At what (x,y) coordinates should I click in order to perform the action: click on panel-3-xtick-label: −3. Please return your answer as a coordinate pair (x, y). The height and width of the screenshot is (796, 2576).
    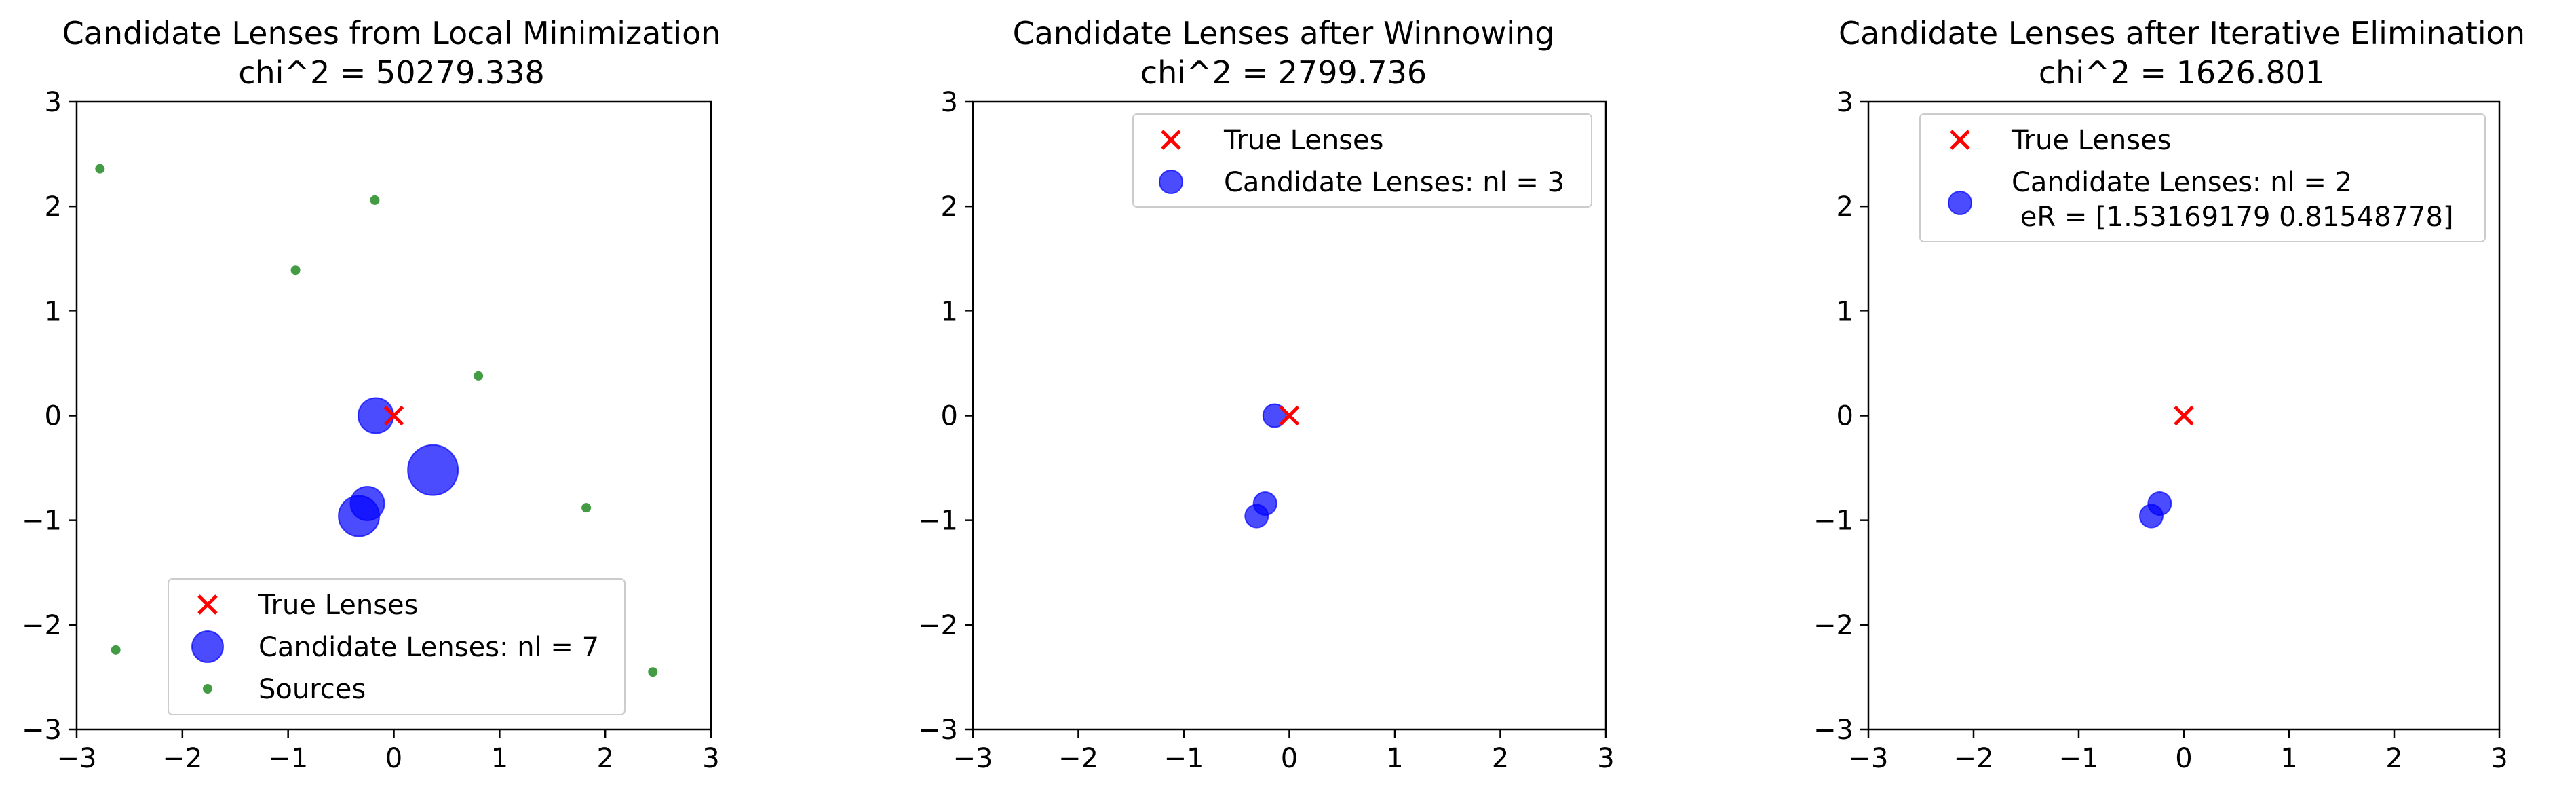
    Looking at the image, I should click on (1869, 758).